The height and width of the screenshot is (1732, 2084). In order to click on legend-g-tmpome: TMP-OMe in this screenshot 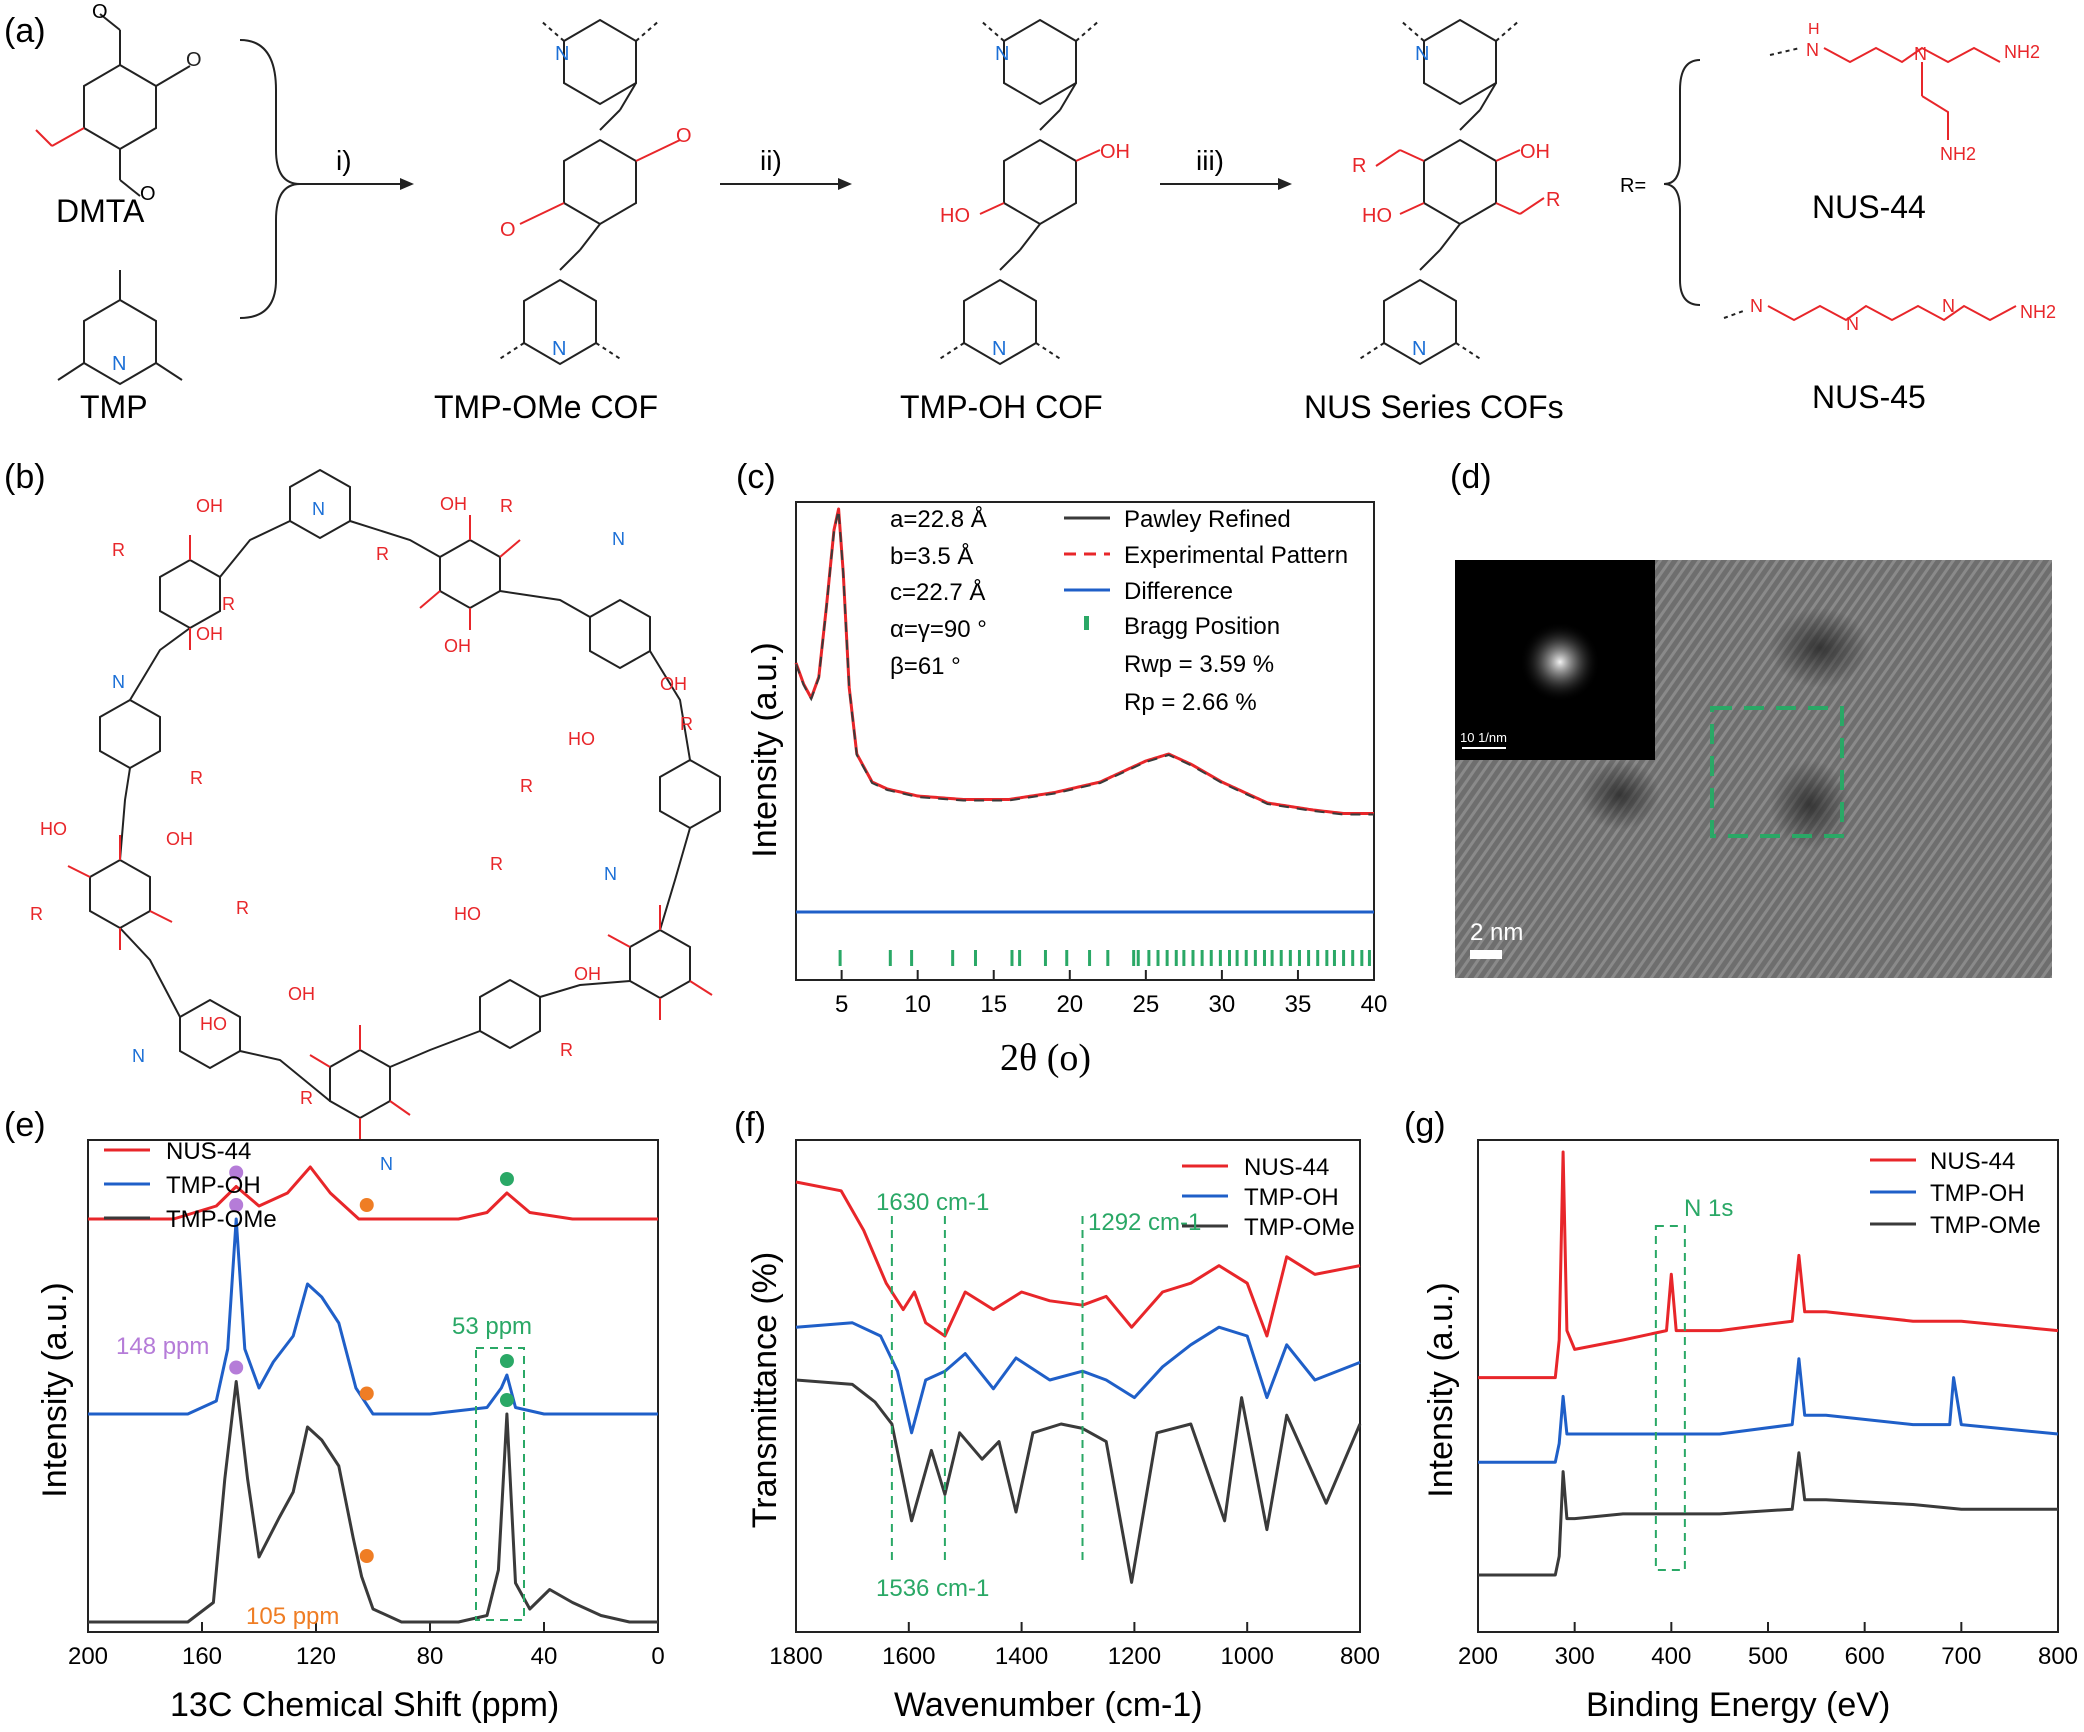, I will do `click(1985, 1225)`.